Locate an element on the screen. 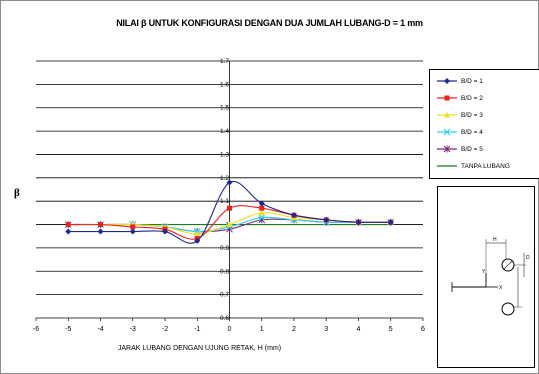 The image size is (539, 374). y-tick-label: 1.6 is located at coordinates (224, 84).